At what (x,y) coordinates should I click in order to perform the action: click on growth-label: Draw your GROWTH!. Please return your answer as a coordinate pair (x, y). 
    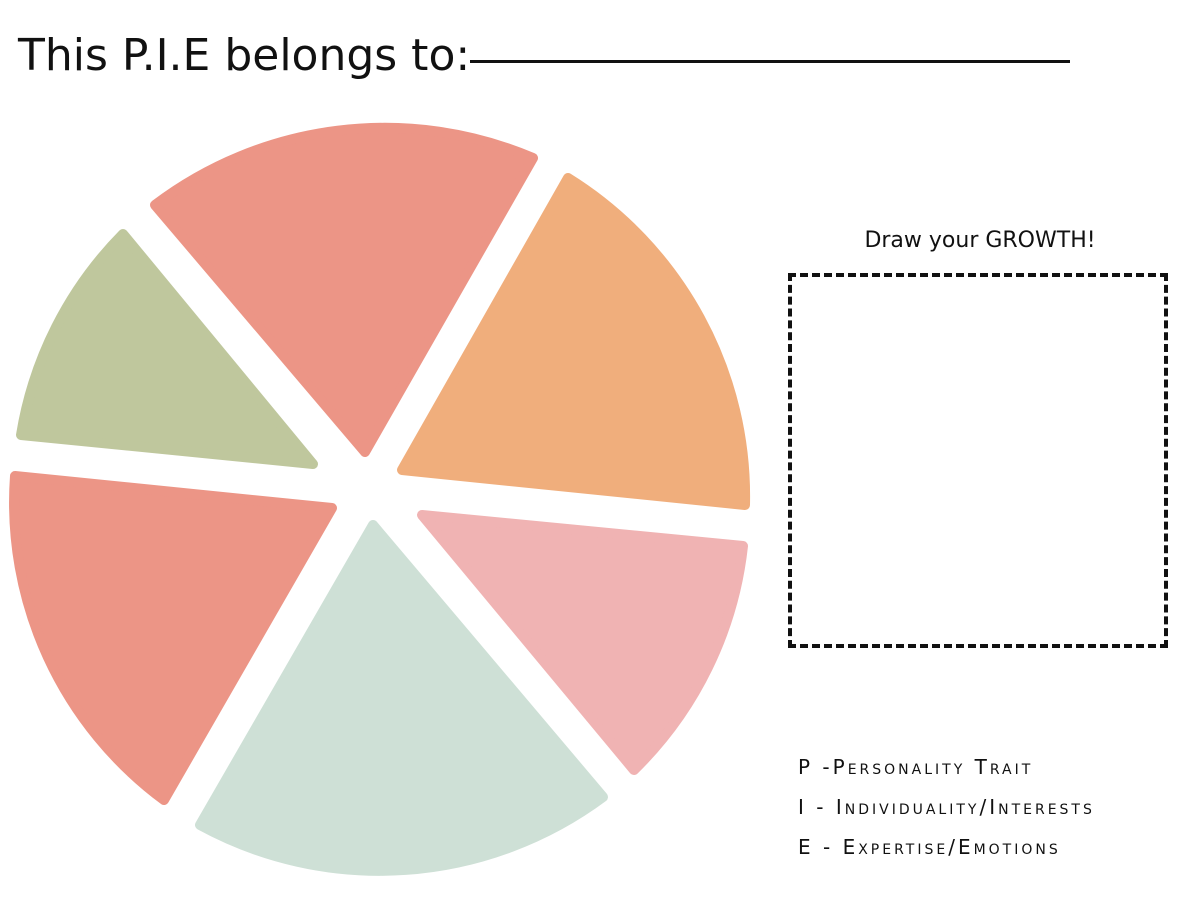
    Looking at the image, I should click on (980, 240).